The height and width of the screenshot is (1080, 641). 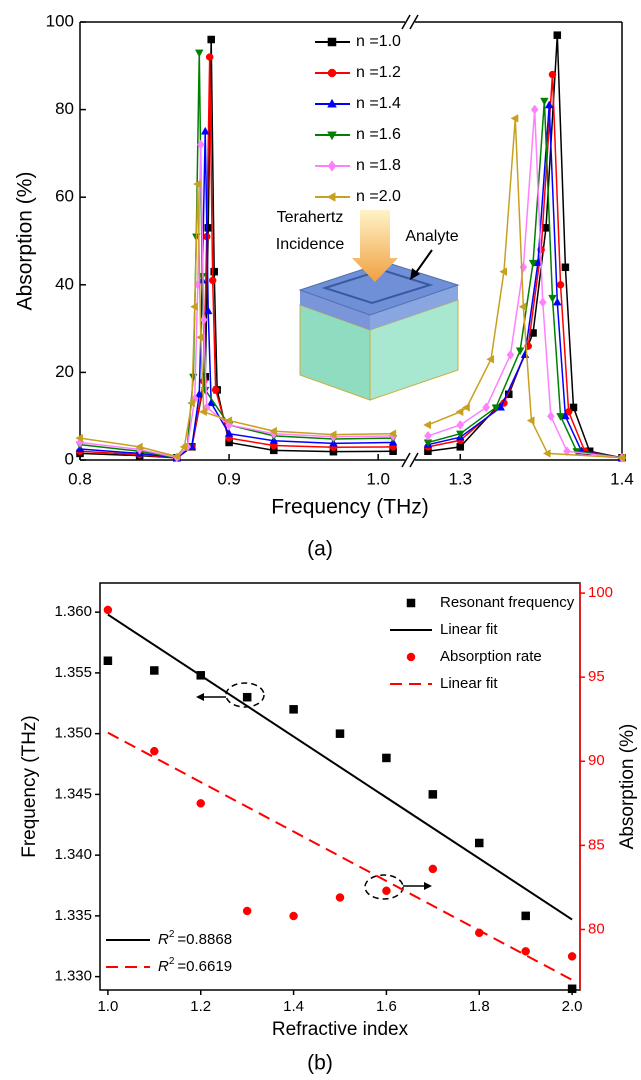 What do you see at coordinates (627, 787) in the screenshot?
I see `y2-axis-title: Absorption (%)` at bounding box center [627, 787].